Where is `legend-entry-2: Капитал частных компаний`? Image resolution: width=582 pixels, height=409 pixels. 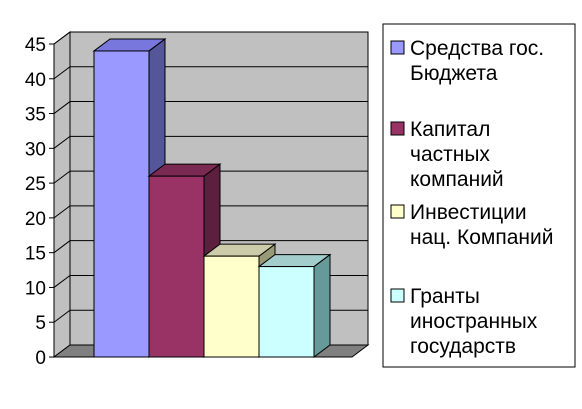
legend-entry-2: Капитал частных компаний is located at coordinates (447, 154).